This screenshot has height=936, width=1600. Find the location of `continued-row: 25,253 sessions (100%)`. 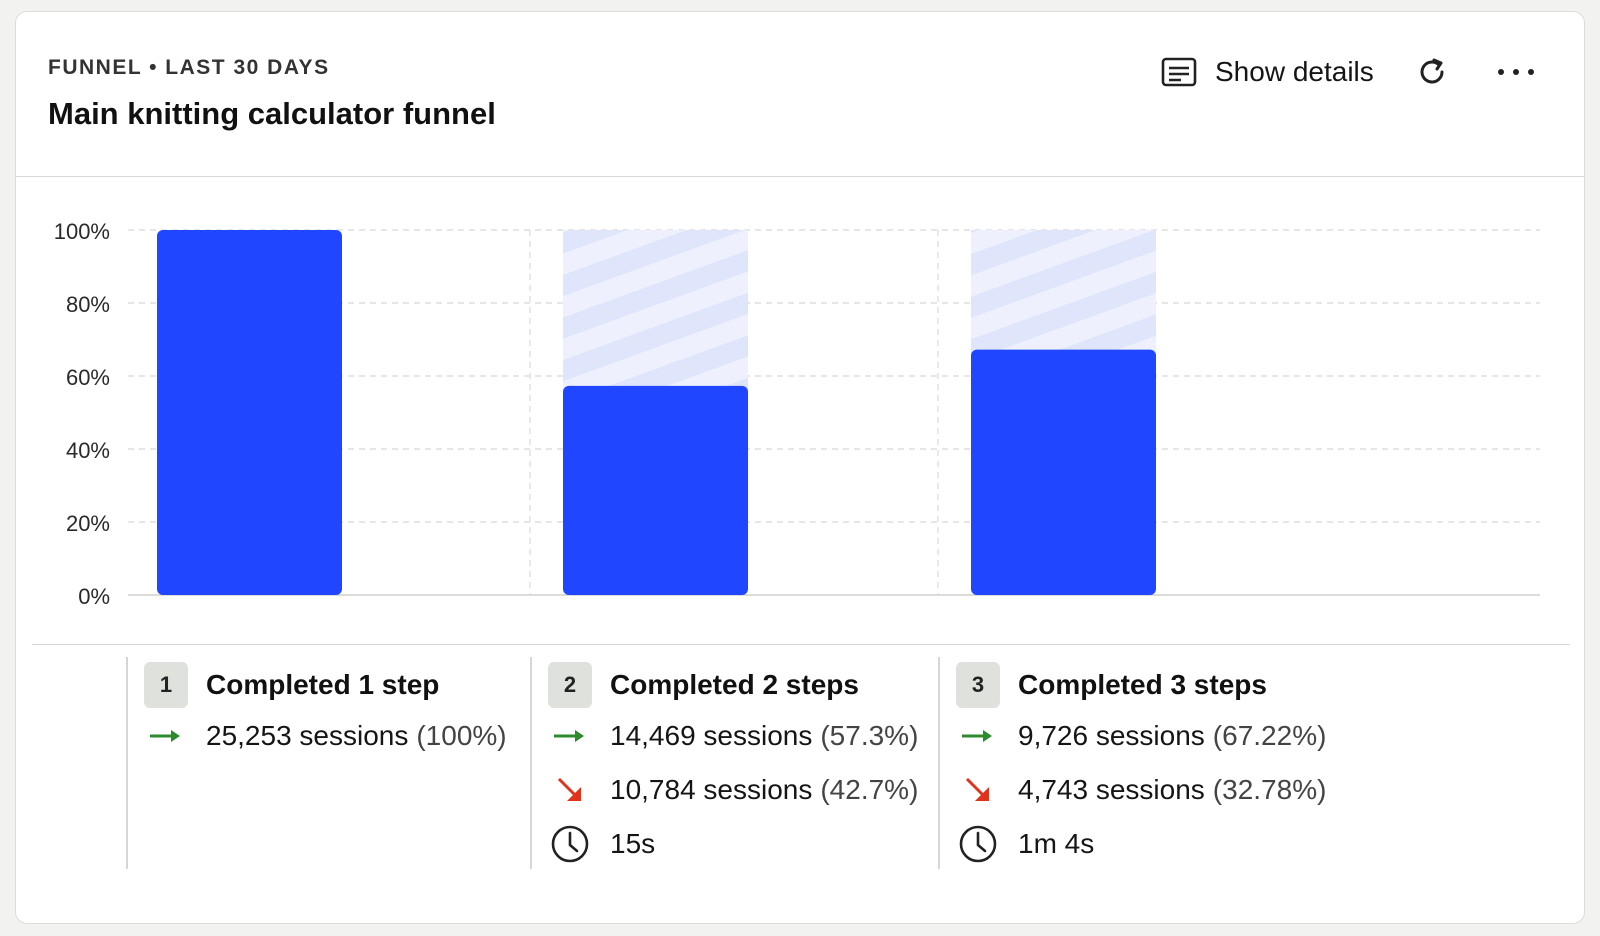

continued-row: 25,253 sessions (100%) is located at coordinates (340, 736).